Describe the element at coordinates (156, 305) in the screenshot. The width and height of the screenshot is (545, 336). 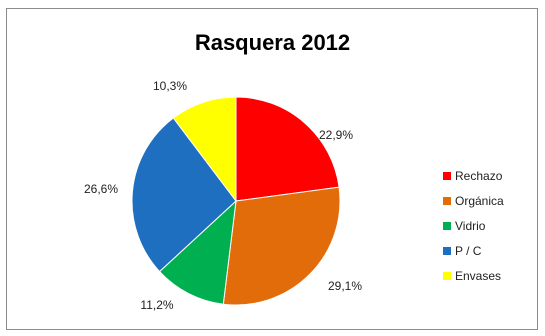
I see `data-label-2: 11,2%` at that location.